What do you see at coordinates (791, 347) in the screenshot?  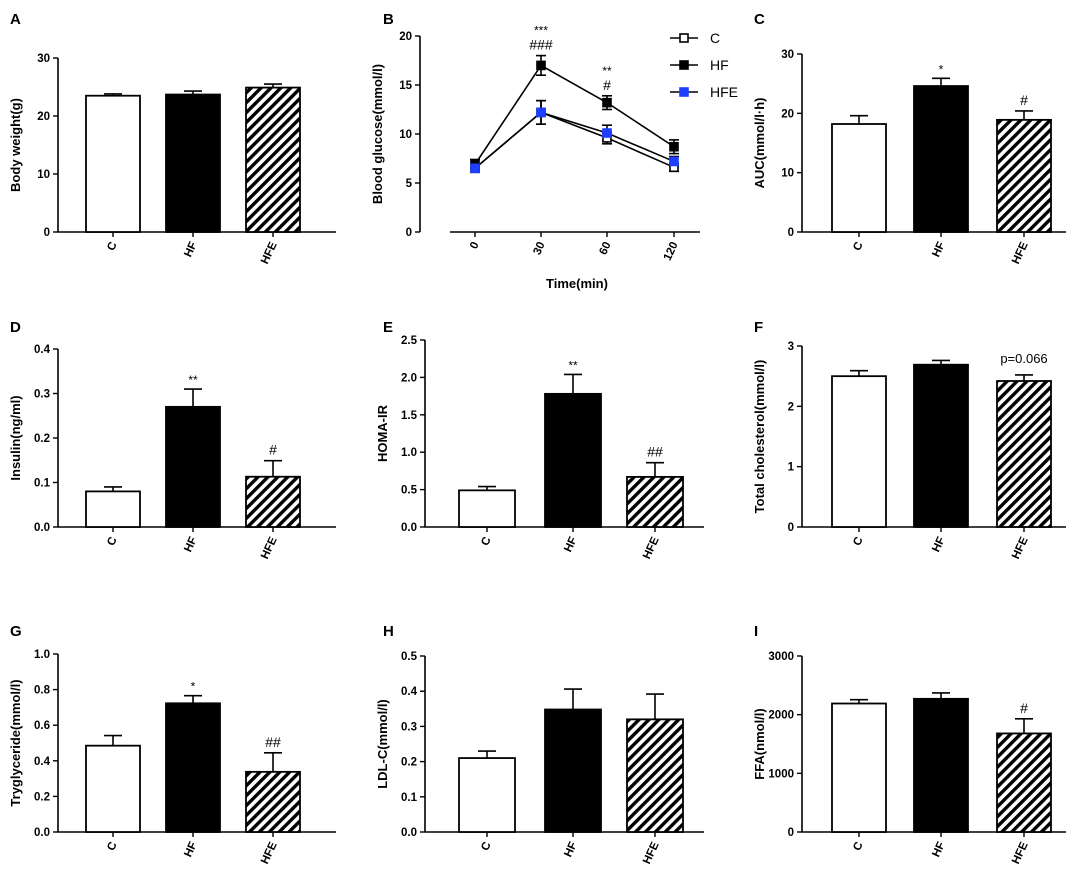 I see `y-tick-label: 3` at bounding box center [791, 347].